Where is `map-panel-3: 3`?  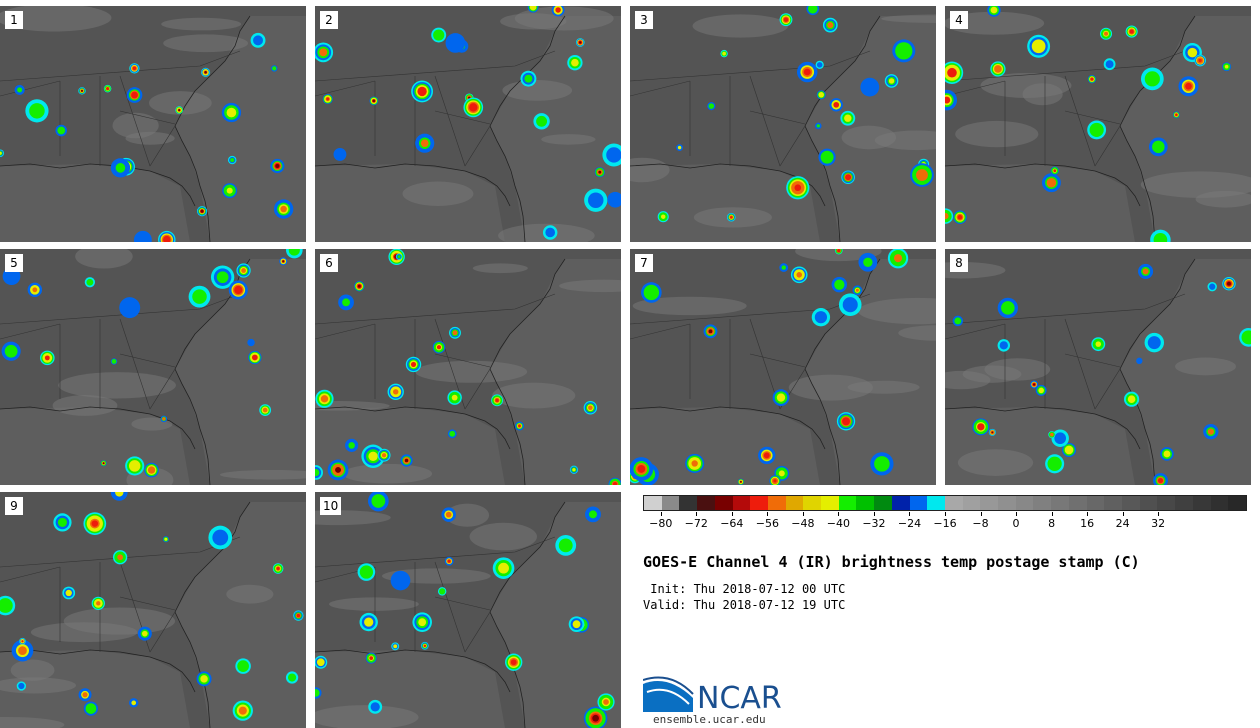
map-panel-3: 3 is located at coordinates (783, 124).